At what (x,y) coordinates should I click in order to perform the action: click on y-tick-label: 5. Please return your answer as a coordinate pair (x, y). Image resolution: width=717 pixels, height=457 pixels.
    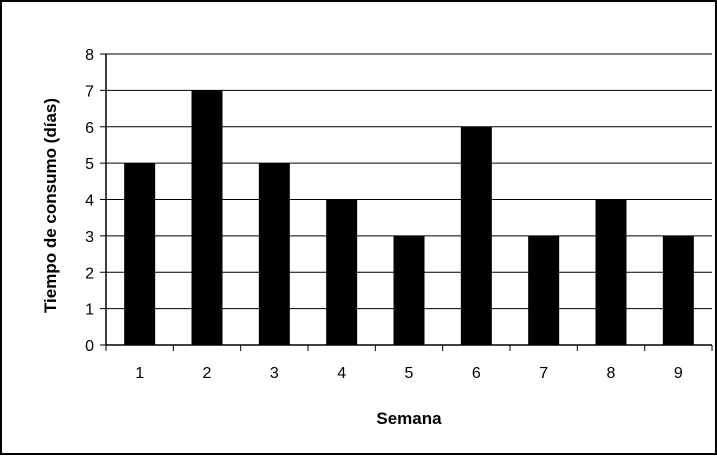
    Looking at the image, I should click on (89, 164).